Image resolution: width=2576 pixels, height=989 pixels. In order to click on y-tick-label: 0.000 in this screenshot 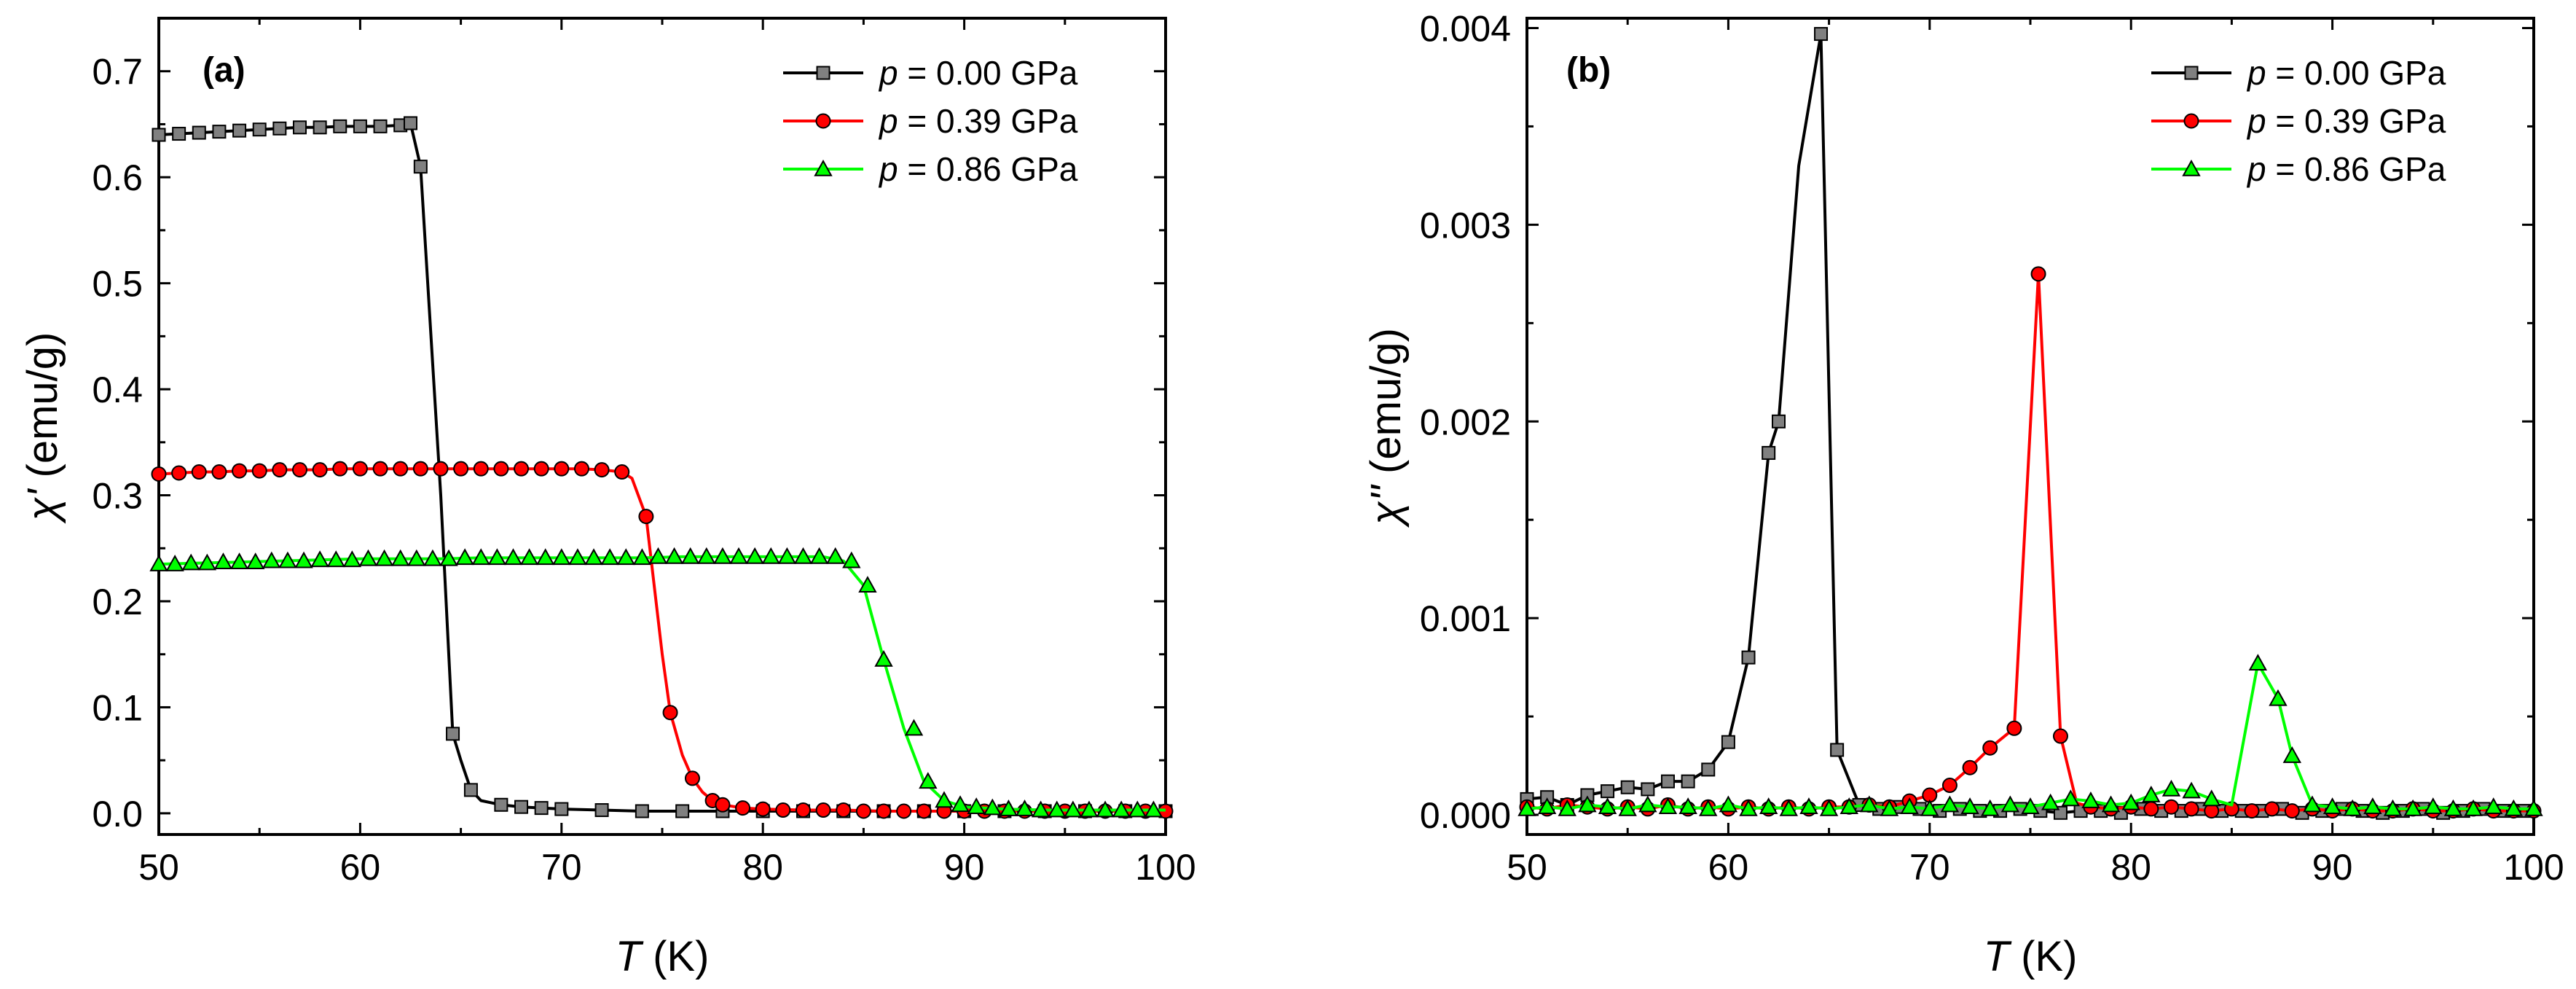, I will do `click(1465, 815)`.